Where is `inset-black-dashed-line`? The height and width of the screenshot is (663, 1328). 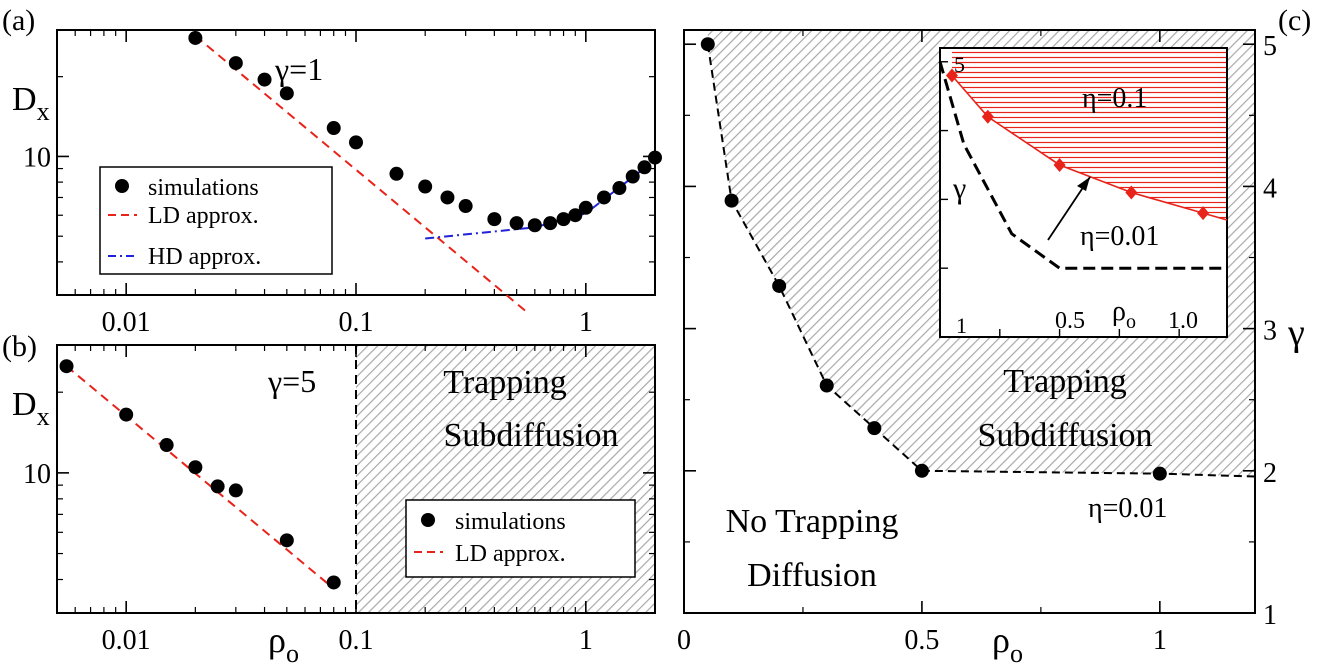
inset-black-dashed-line is located at coordinates (1082, 165).